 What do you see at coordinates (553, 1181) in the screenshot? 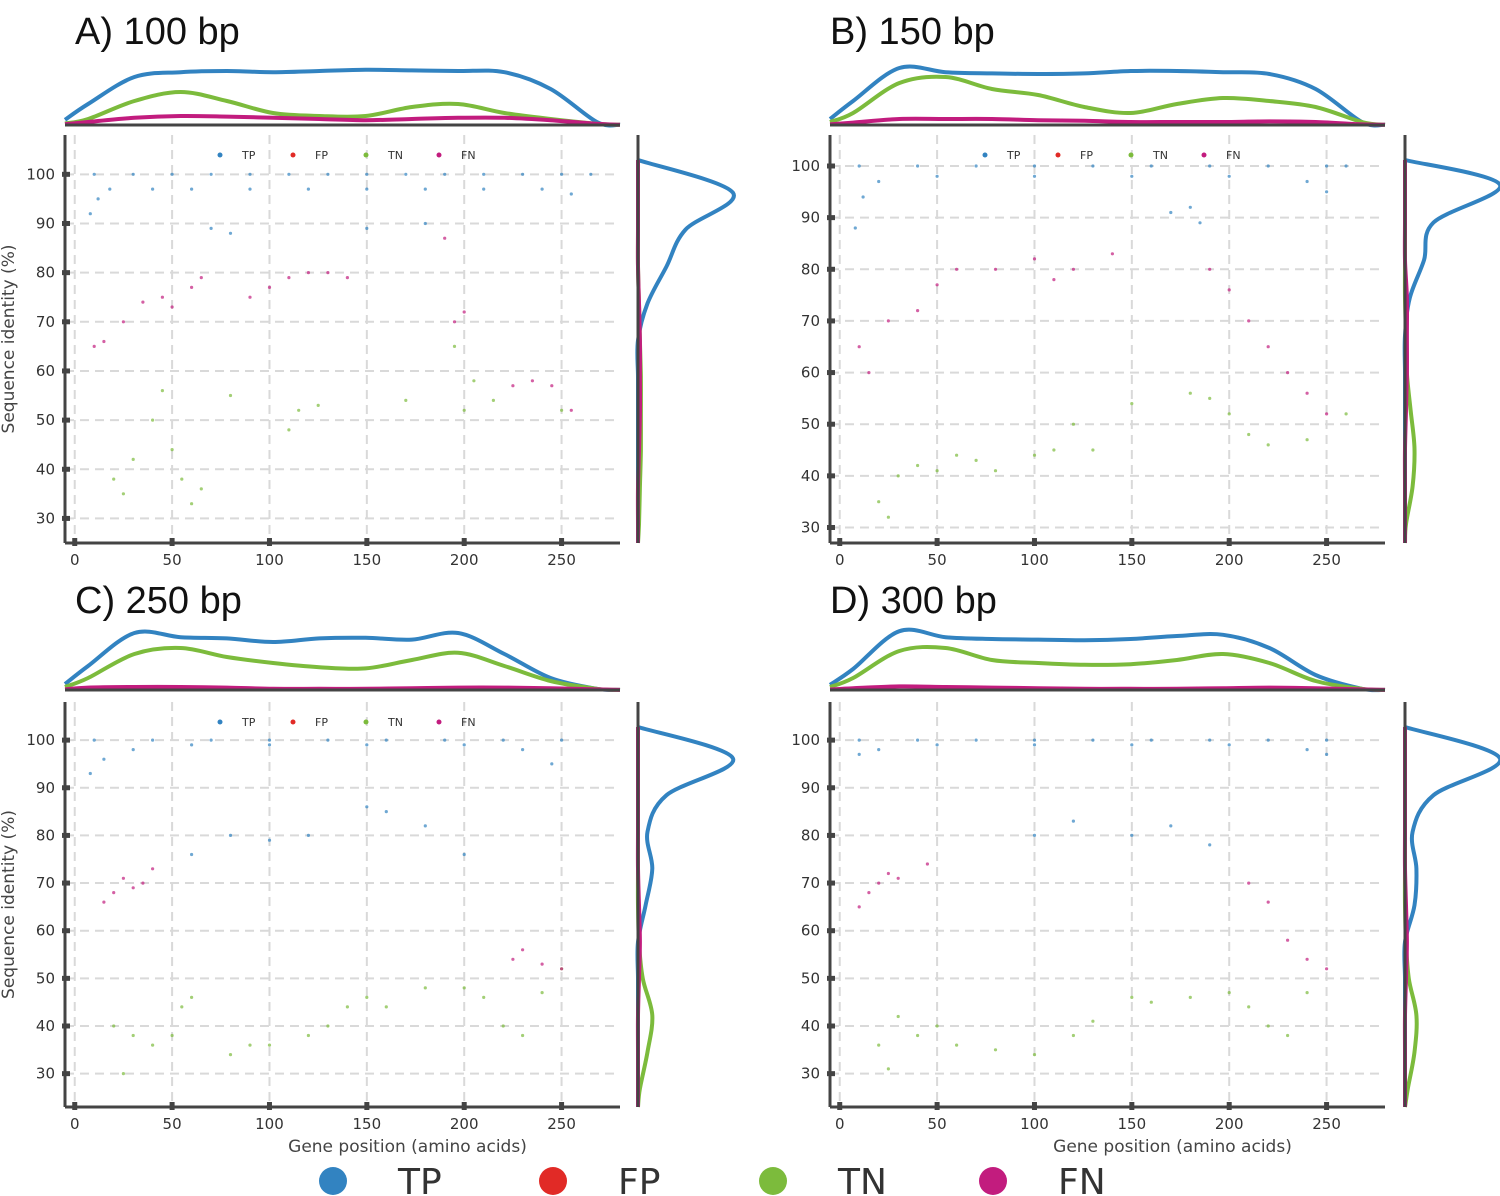
I see `legend-marker-fp` at bounding box center [553, 1181].